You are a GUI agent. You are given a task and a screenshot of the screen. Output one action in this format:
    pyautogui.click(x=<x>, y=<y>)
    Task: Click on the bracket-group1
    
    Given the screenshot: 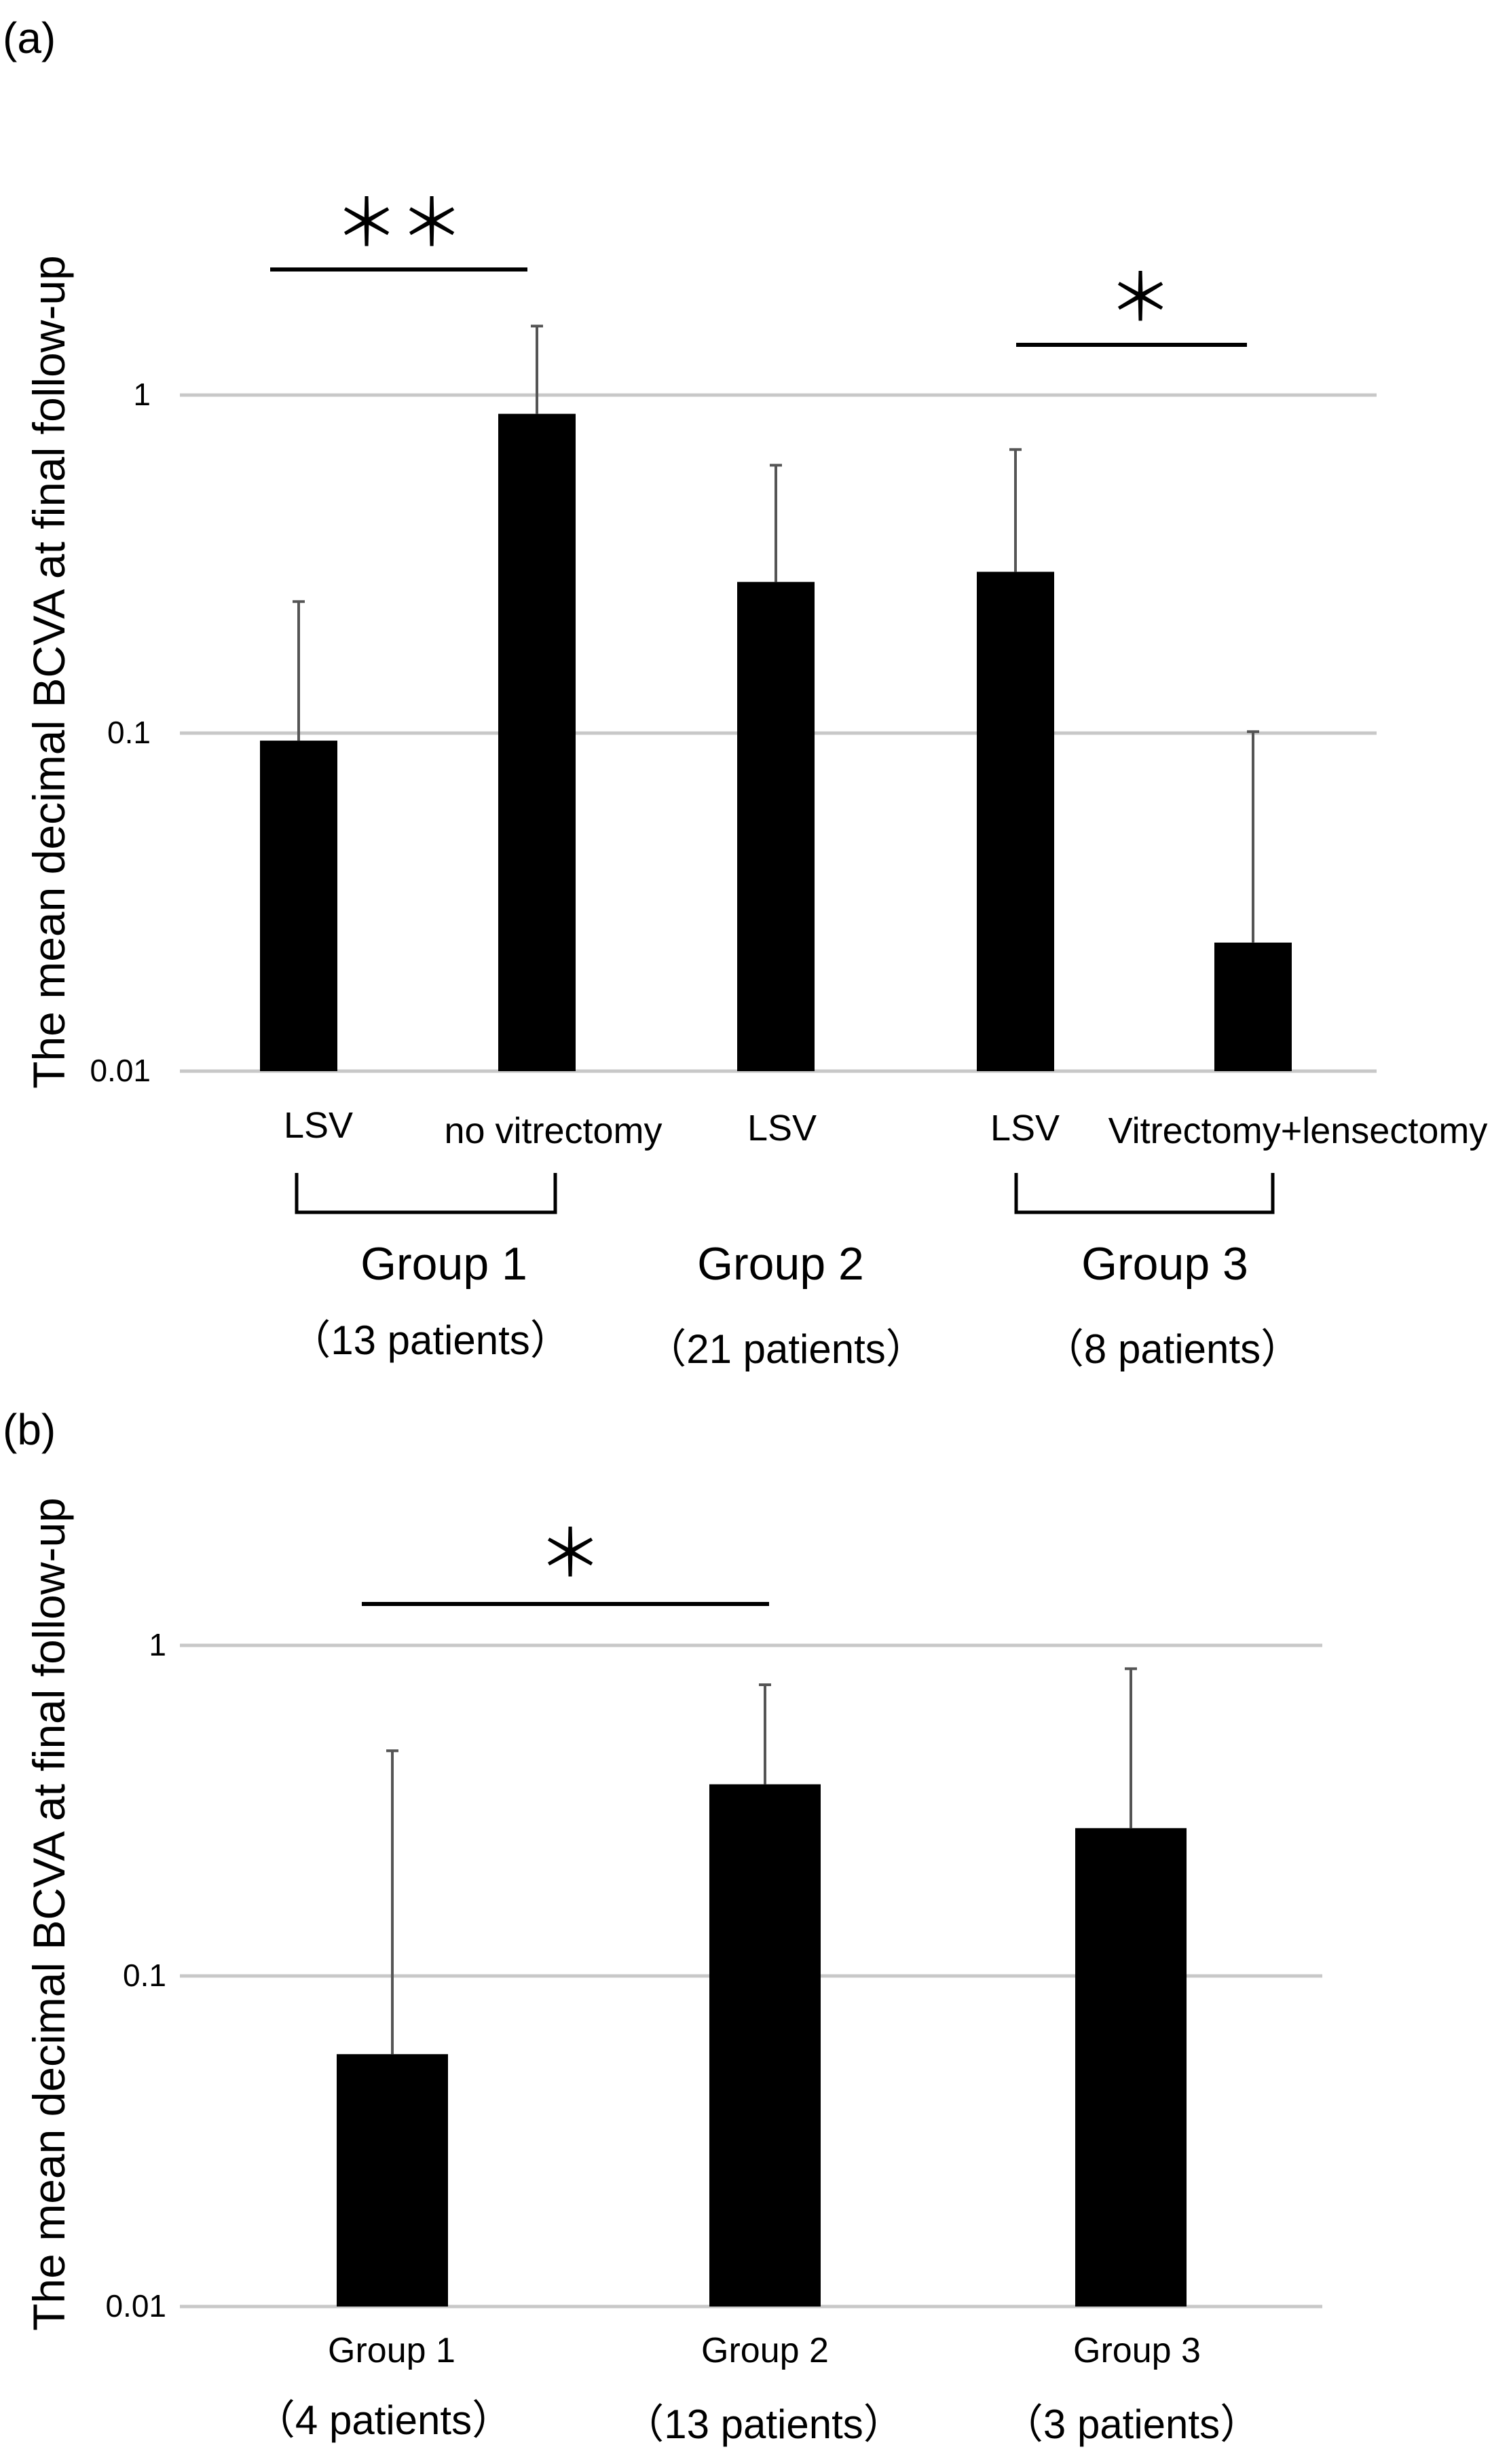 What is the action you would take?
    pyautogui.click(x=426, y=1193)
    